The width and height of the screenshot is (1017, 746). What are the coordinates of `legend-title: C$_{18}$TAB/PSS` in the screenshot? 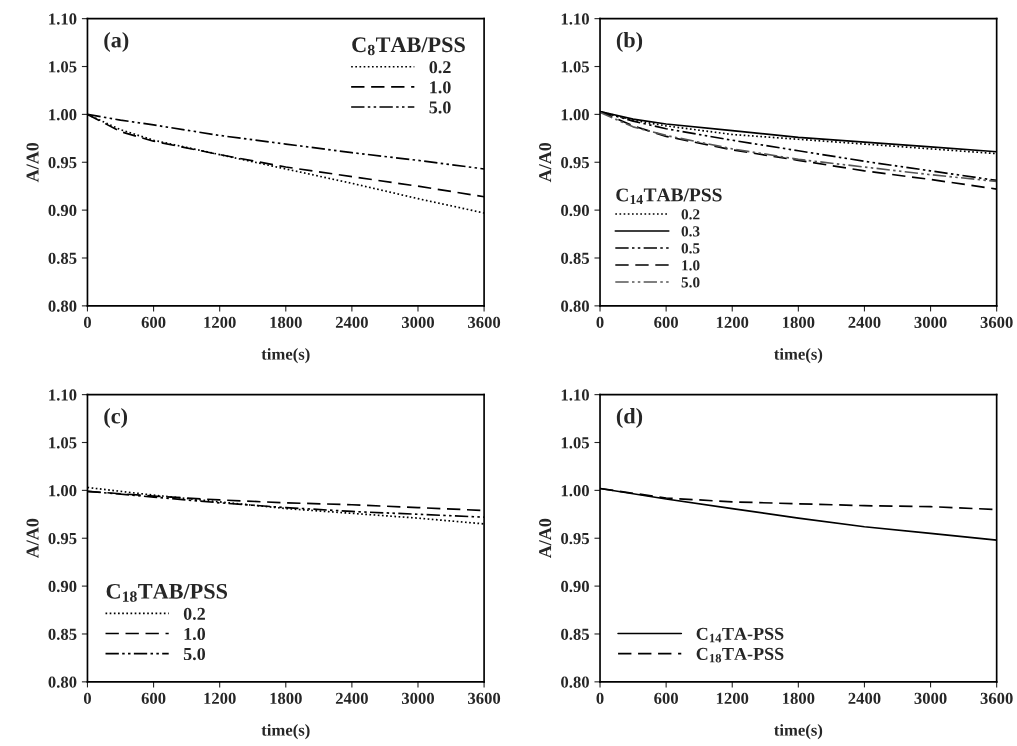 It's located at (167, 592).